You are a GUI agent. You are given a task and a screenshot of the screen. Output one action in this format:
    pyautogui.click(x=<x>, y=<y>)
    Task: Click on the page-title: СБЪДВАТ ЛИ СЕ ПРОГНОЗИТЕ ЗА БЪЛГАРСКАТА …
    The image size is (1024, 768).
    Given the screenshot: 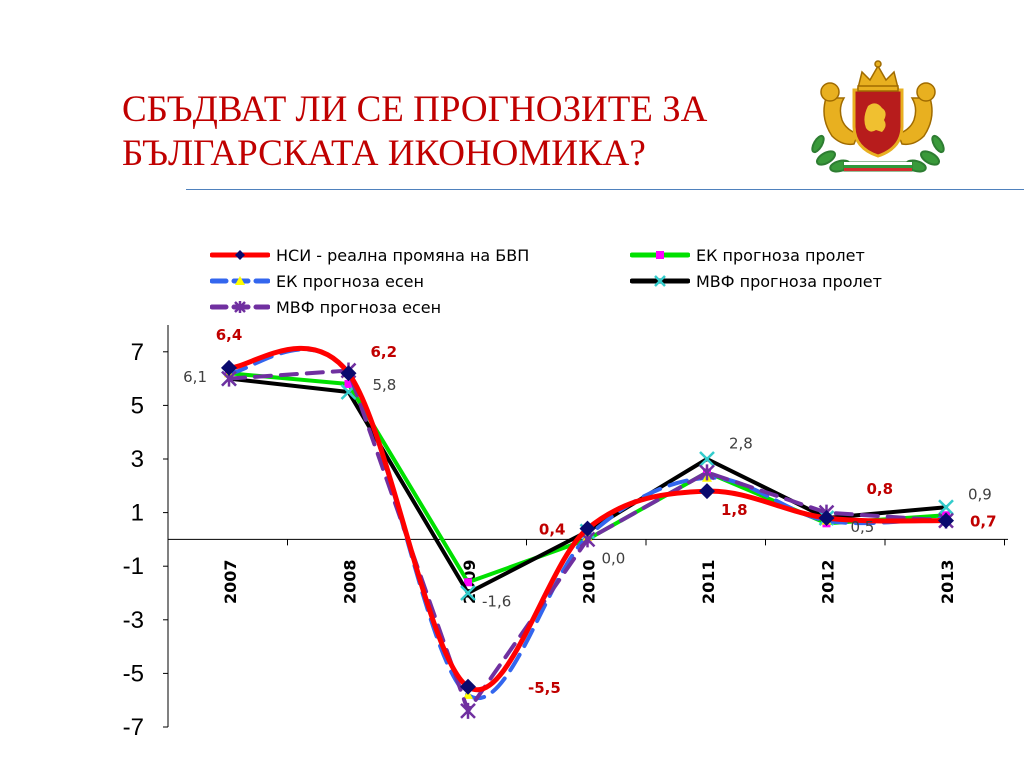 What is the action you would take?
    pyautogui.click(x=415, y=131)
    